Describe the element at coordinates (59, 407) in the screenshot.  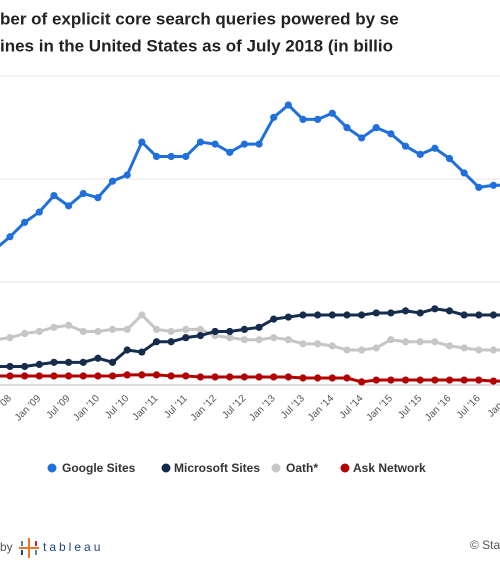
I see `x-tick-label: Jul '09` at that location.